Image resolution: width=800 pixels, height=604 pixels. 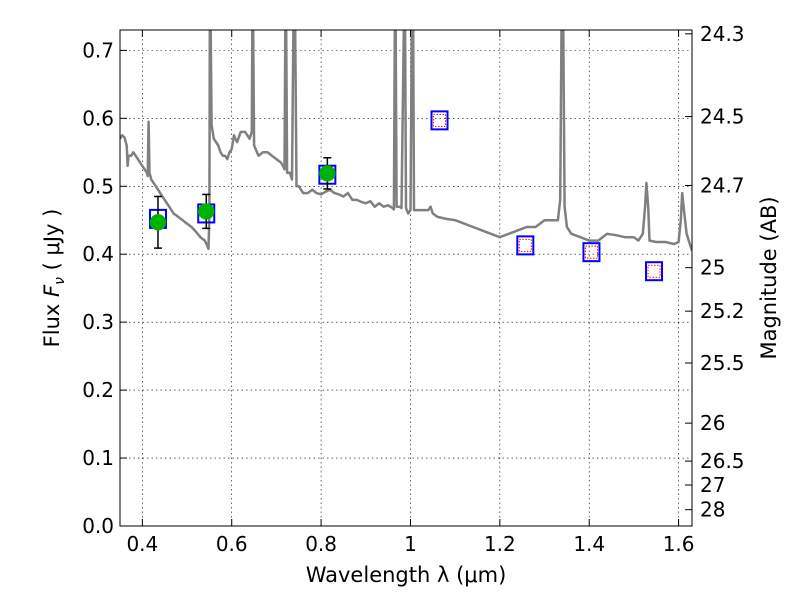 I want to click on magnitude-tick-label: 24.7, so click(x=722, y=185).